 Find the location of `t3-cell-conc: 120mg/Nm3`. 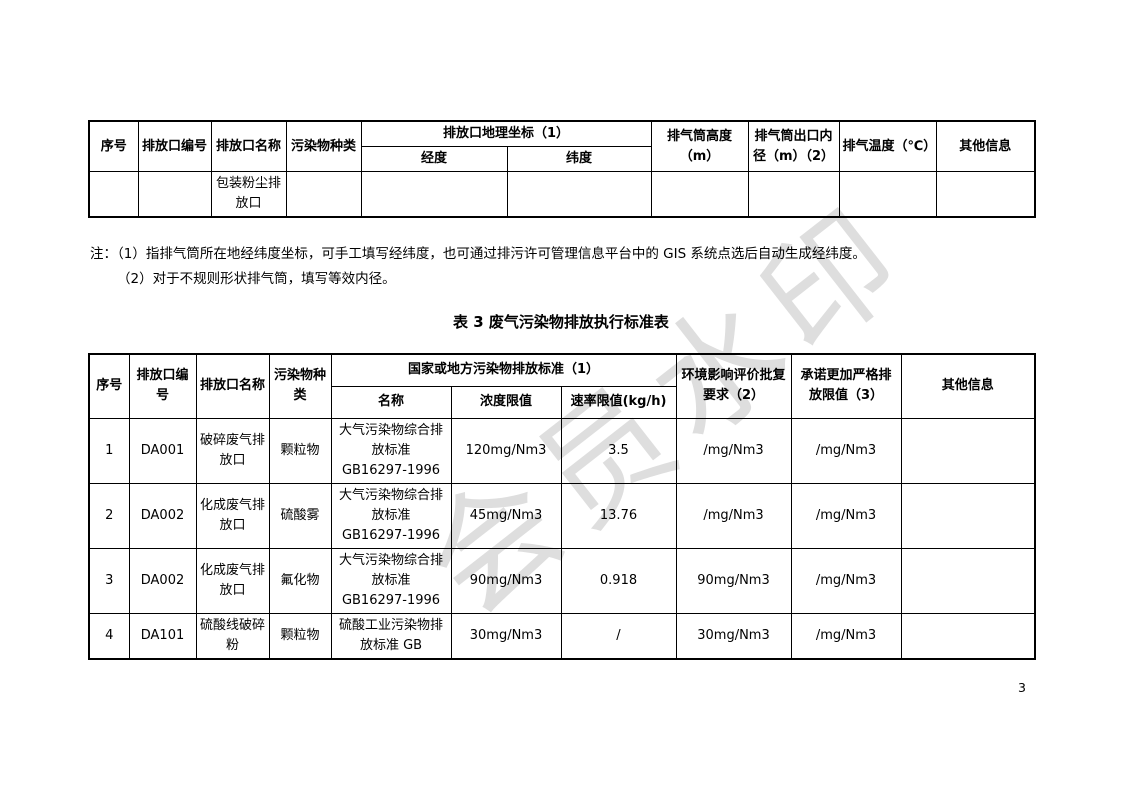

t3-cell-conc: 120mg/Nm3 is located at coordinates (506, 450).